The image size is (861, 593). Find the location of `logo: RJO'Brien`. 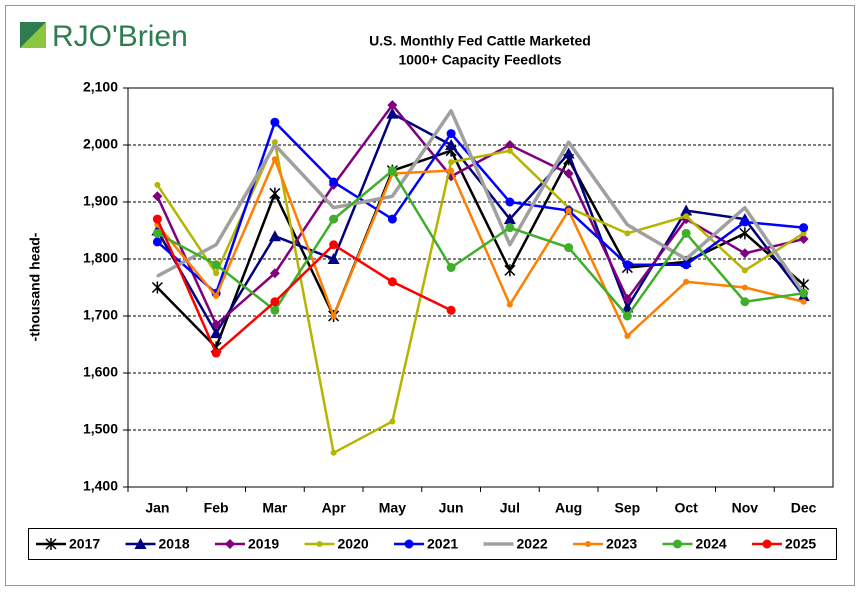

logo: RJO'Brien is located at coordinates (104, 36).